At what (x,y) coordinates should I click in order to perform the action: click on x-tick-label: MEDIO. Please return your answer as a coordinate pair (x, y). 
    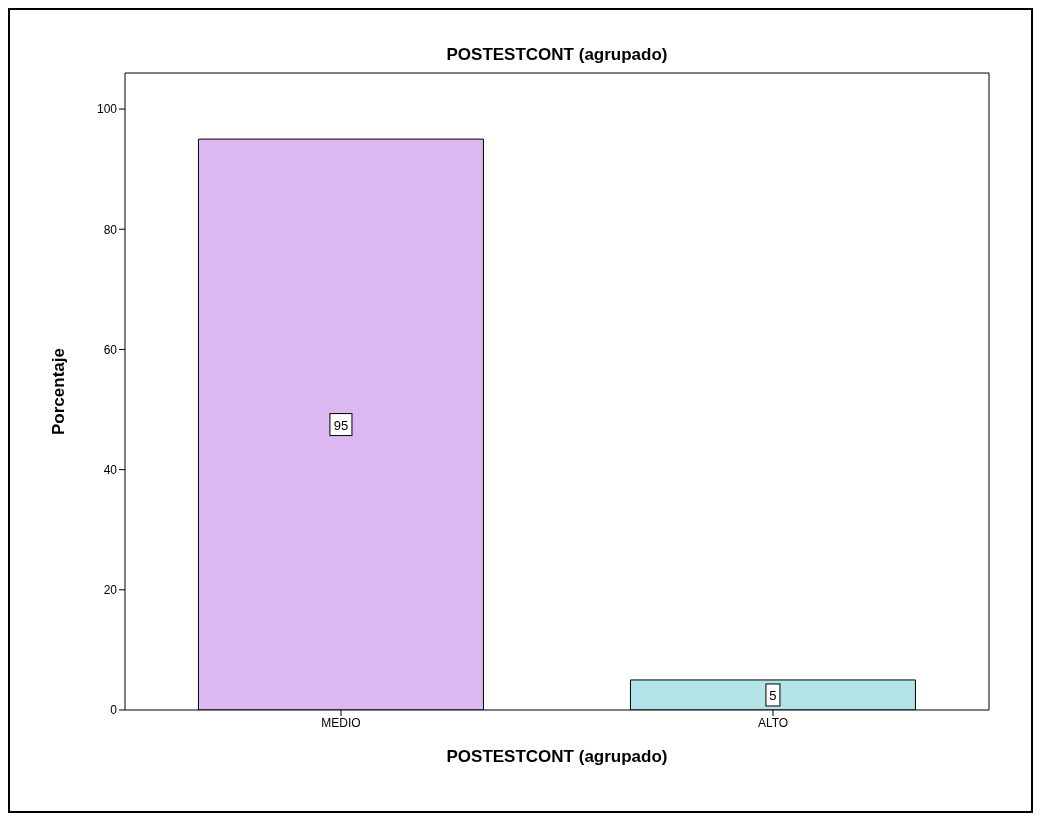
    Looking at the image, I should click on (341, 722).